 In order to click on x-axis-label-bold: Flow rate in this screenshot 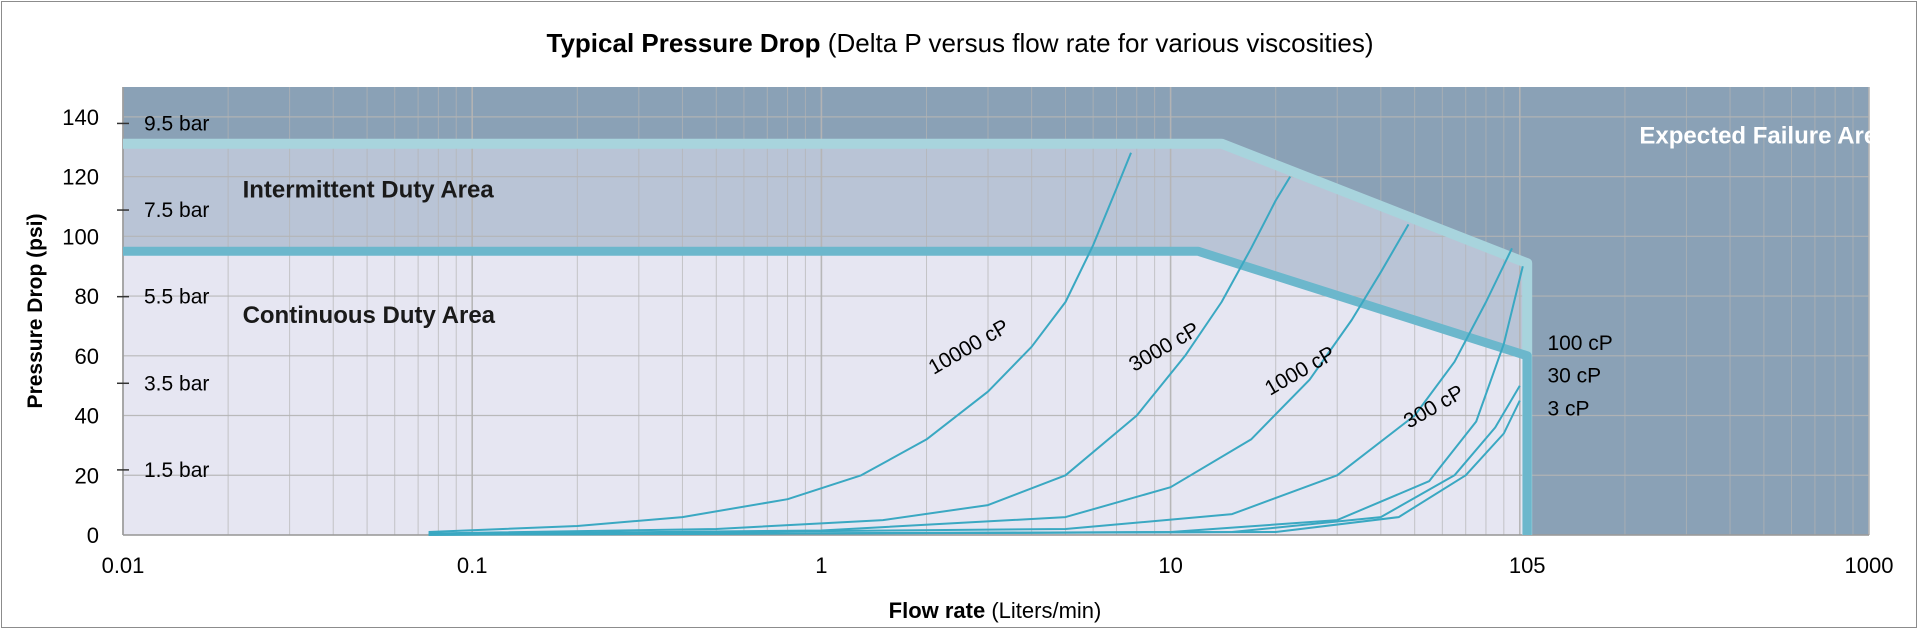, I will do `click(937, 610)`.